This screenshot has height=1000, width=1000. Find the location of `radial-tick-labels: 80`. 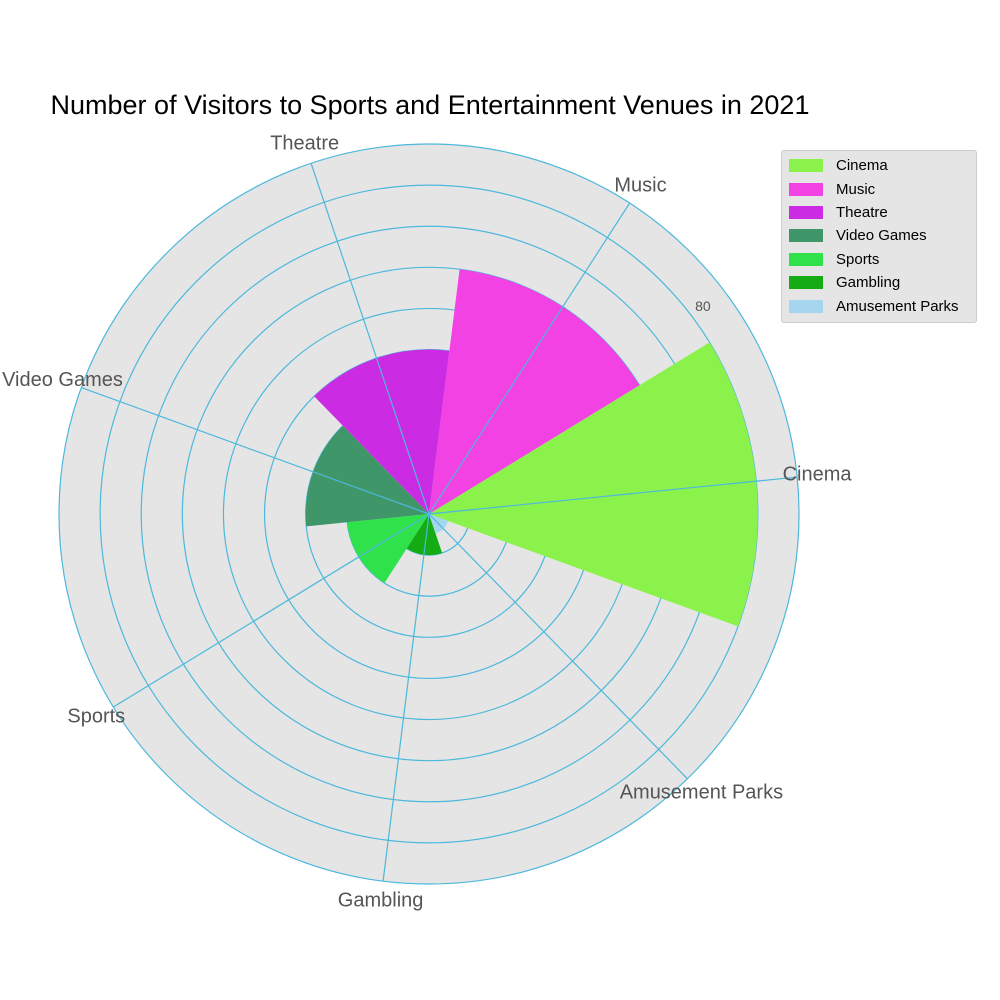

radial-tick-labels: 80 is located at coordinates (703, 306).